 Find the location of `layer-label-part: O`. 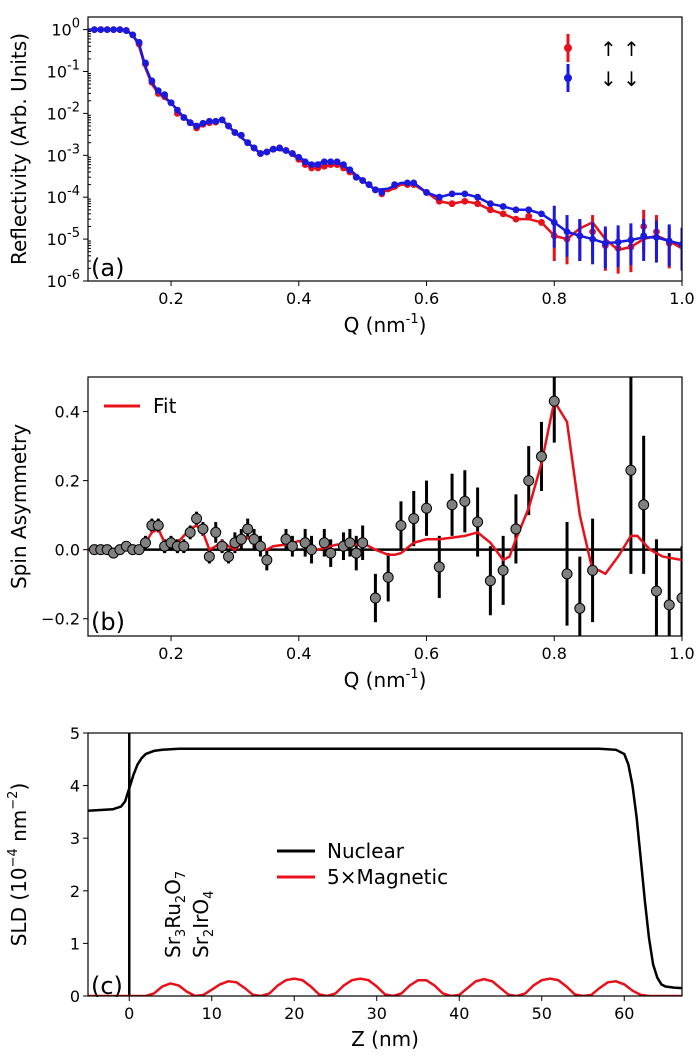

layer-label-part: O is located at coordinates (173, 887).